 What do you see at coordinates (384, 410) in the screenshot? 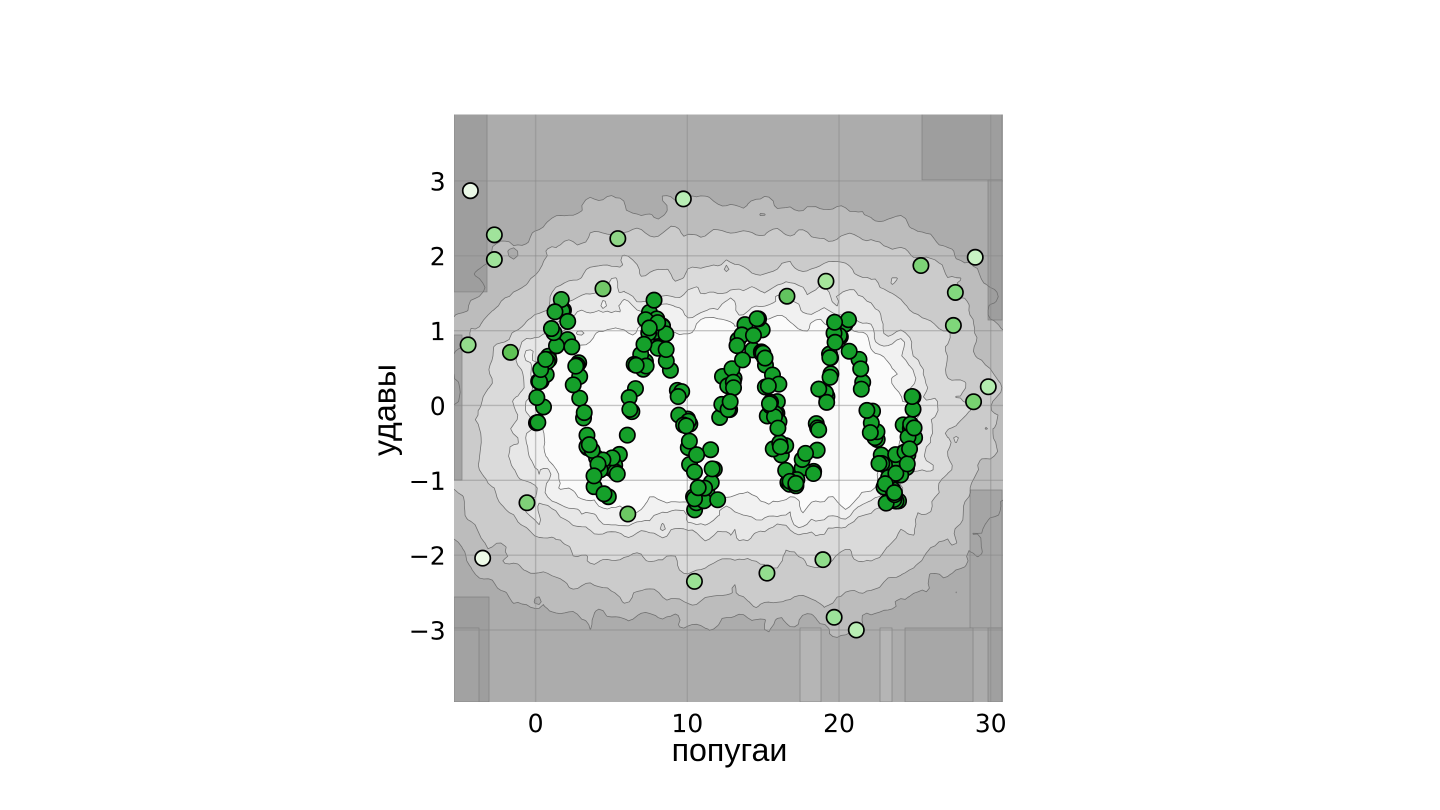
I see `svg-text: удавы` at bounding box center [384, 410].